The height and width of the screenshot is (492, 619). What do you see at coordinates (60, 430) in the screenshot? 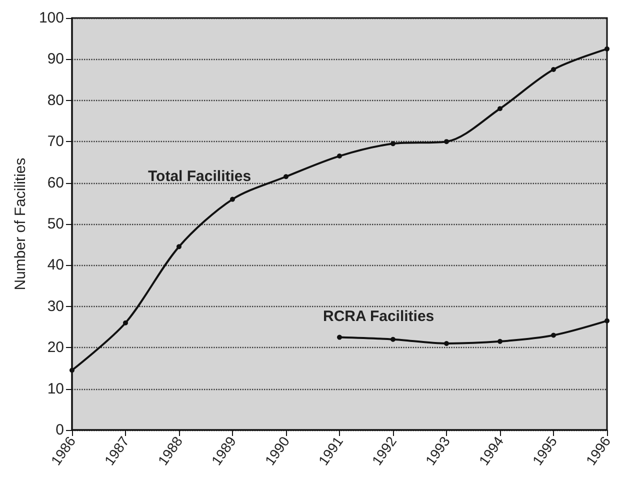
I see `y-tick-label: 0` at bounding box center [60, 430].